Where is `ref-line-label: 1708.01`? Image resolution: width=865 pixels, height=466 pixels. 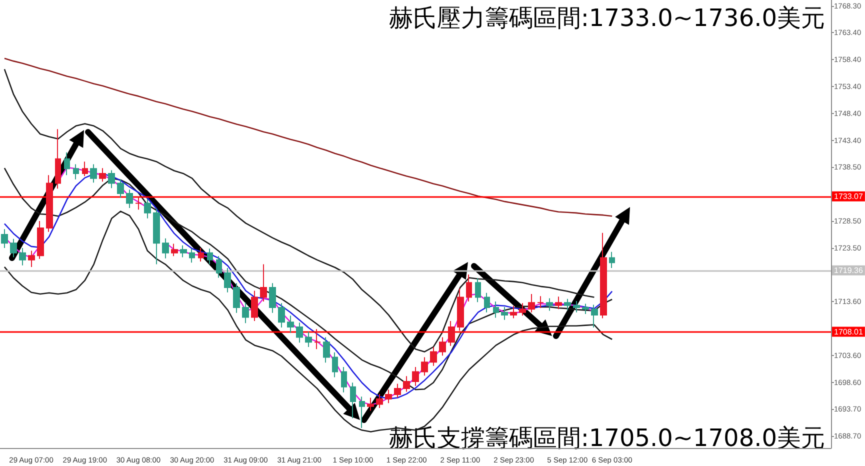
ref-line-label: 1708.01 is located at coordinates (849, 331).